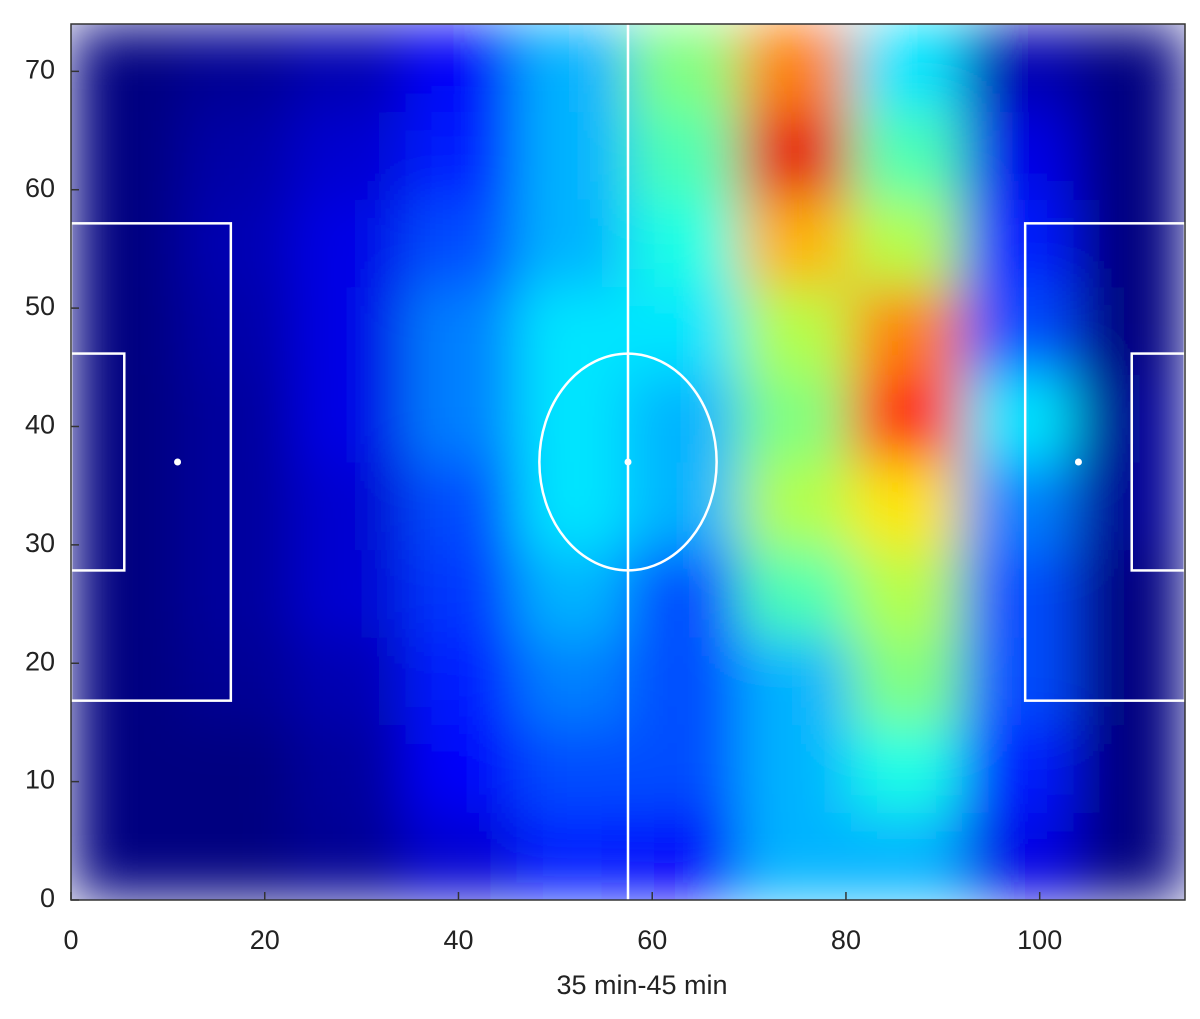  I want to click on y-tick-label: 0, so click(47, 898).